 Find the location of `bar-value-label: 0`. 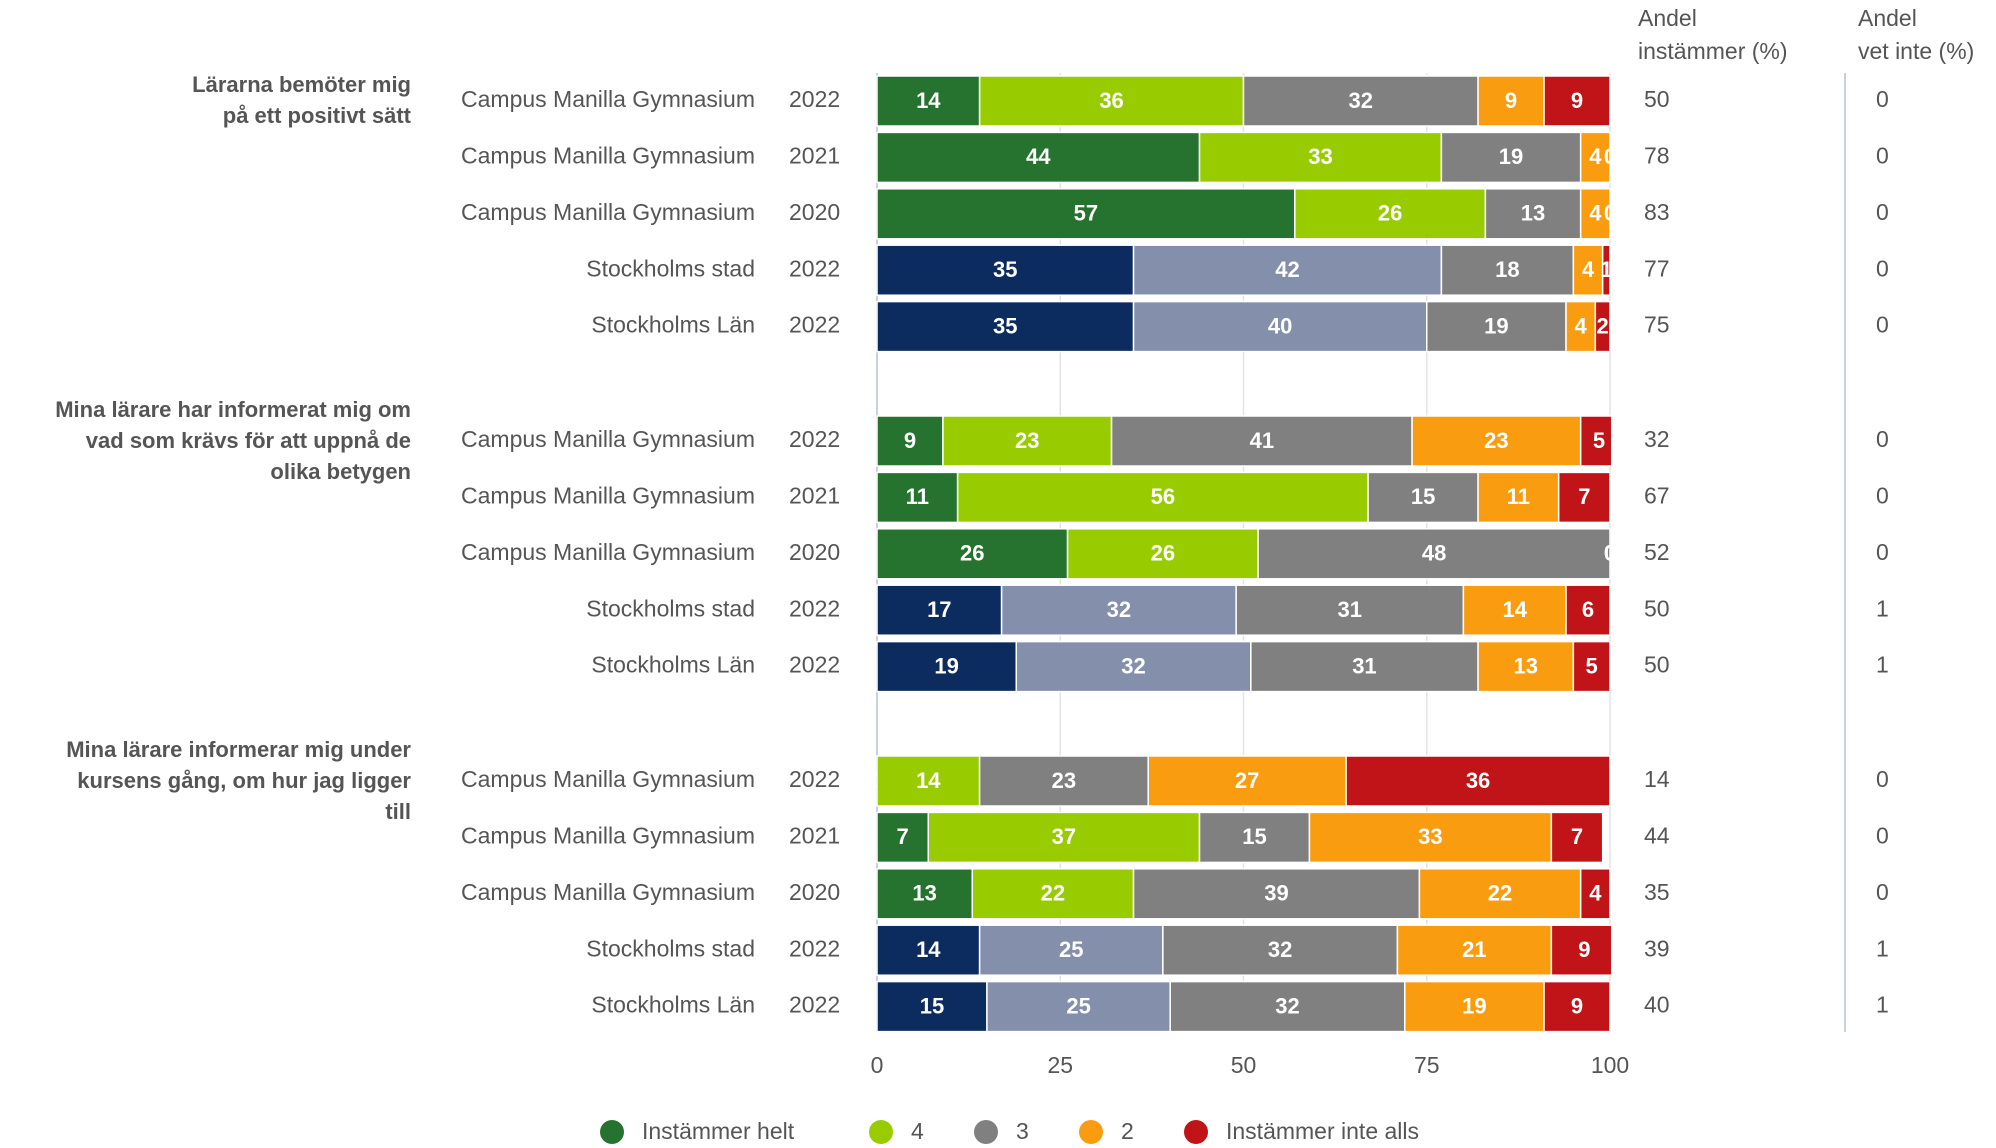

bar-value-label: 0 is located at coordinates (1610, 213).